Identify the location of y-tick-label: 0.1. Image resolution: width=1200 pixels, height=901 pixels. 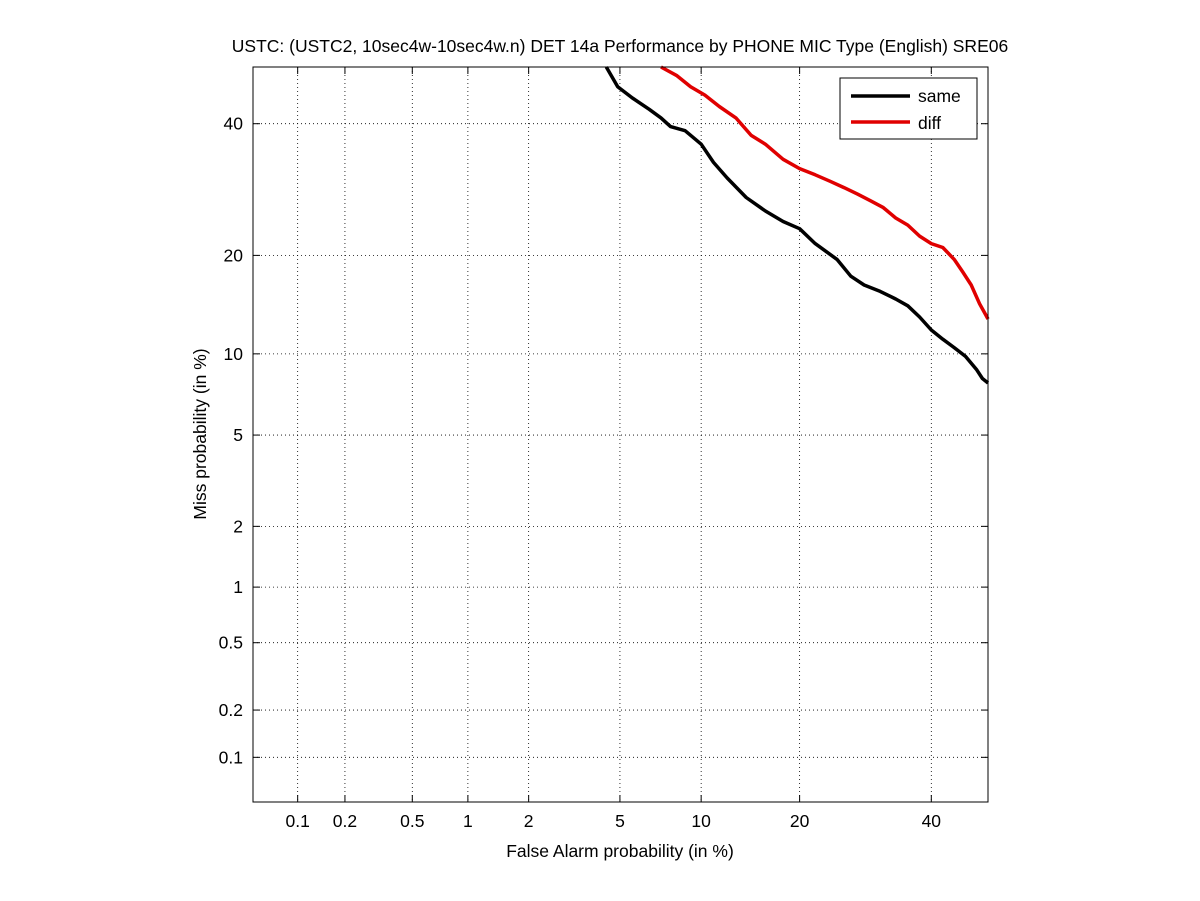
(231, 757).